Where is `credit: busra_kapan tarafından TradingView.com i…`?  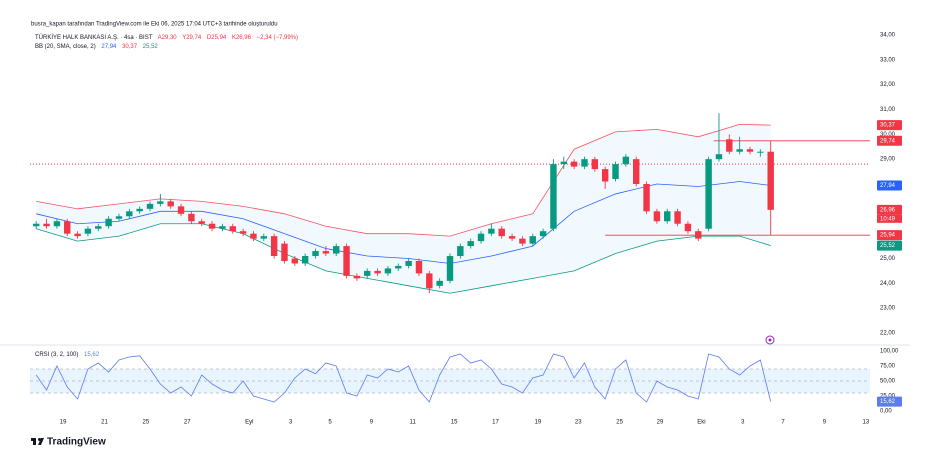 credit: busra_kapan tarafından TradingView.com i… is located at coordinates (154, 25).